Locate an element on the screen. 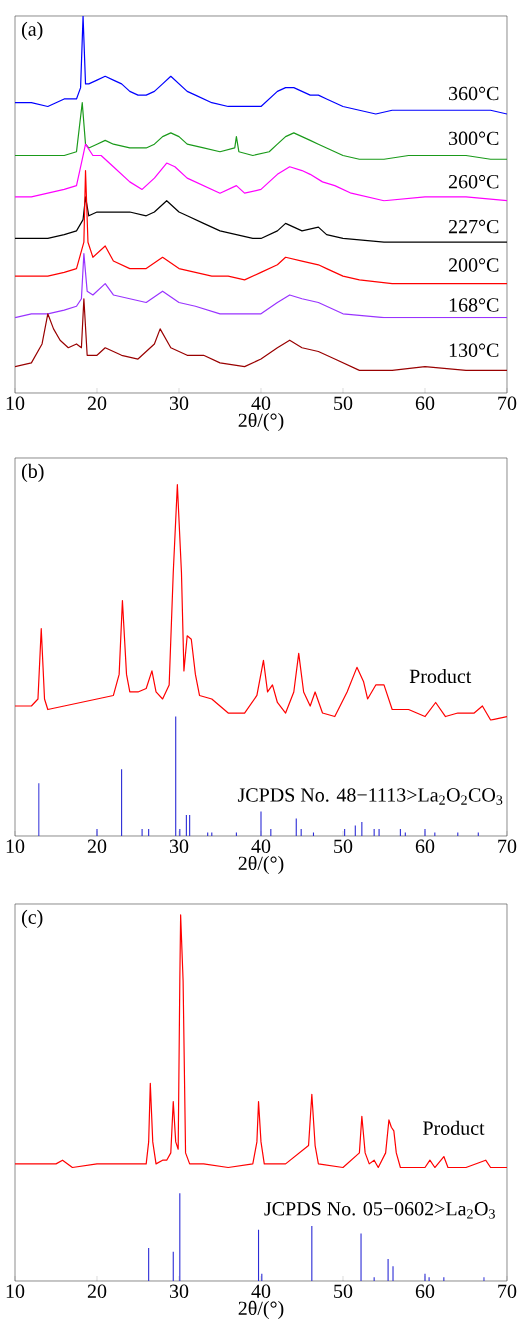 The width and height of the screenshot is (520, 1332). series-label: 260°C is located at coordinates (473, 181).